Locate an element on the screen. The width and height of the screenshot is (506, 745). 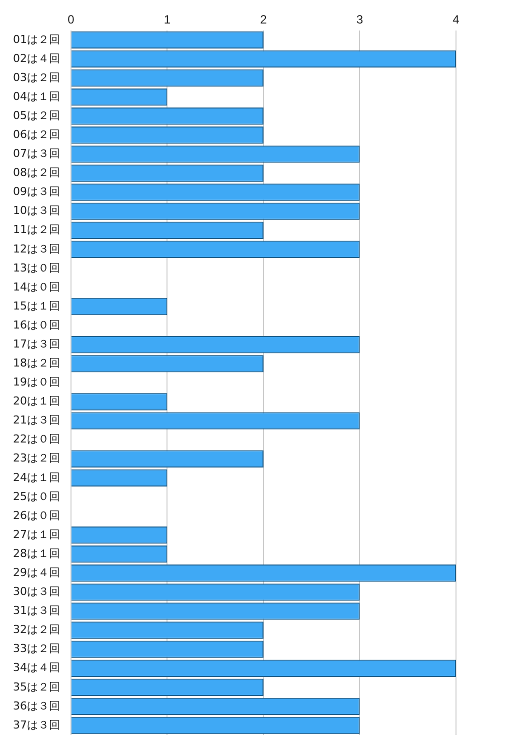
y-tick-label: 02は４回 is located at coordinates (36, 58).